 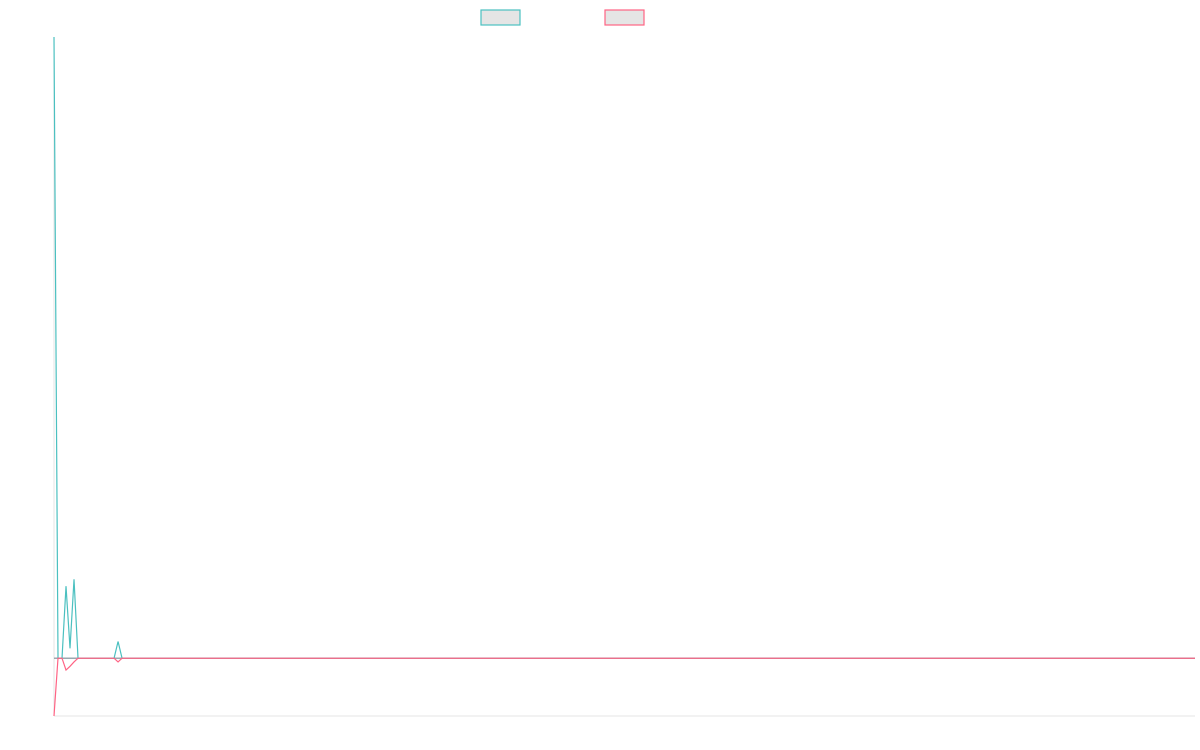 What do you see at coordinates (562, 17) in the screenshot?
I see `legend` at bounding box center [562, 17].